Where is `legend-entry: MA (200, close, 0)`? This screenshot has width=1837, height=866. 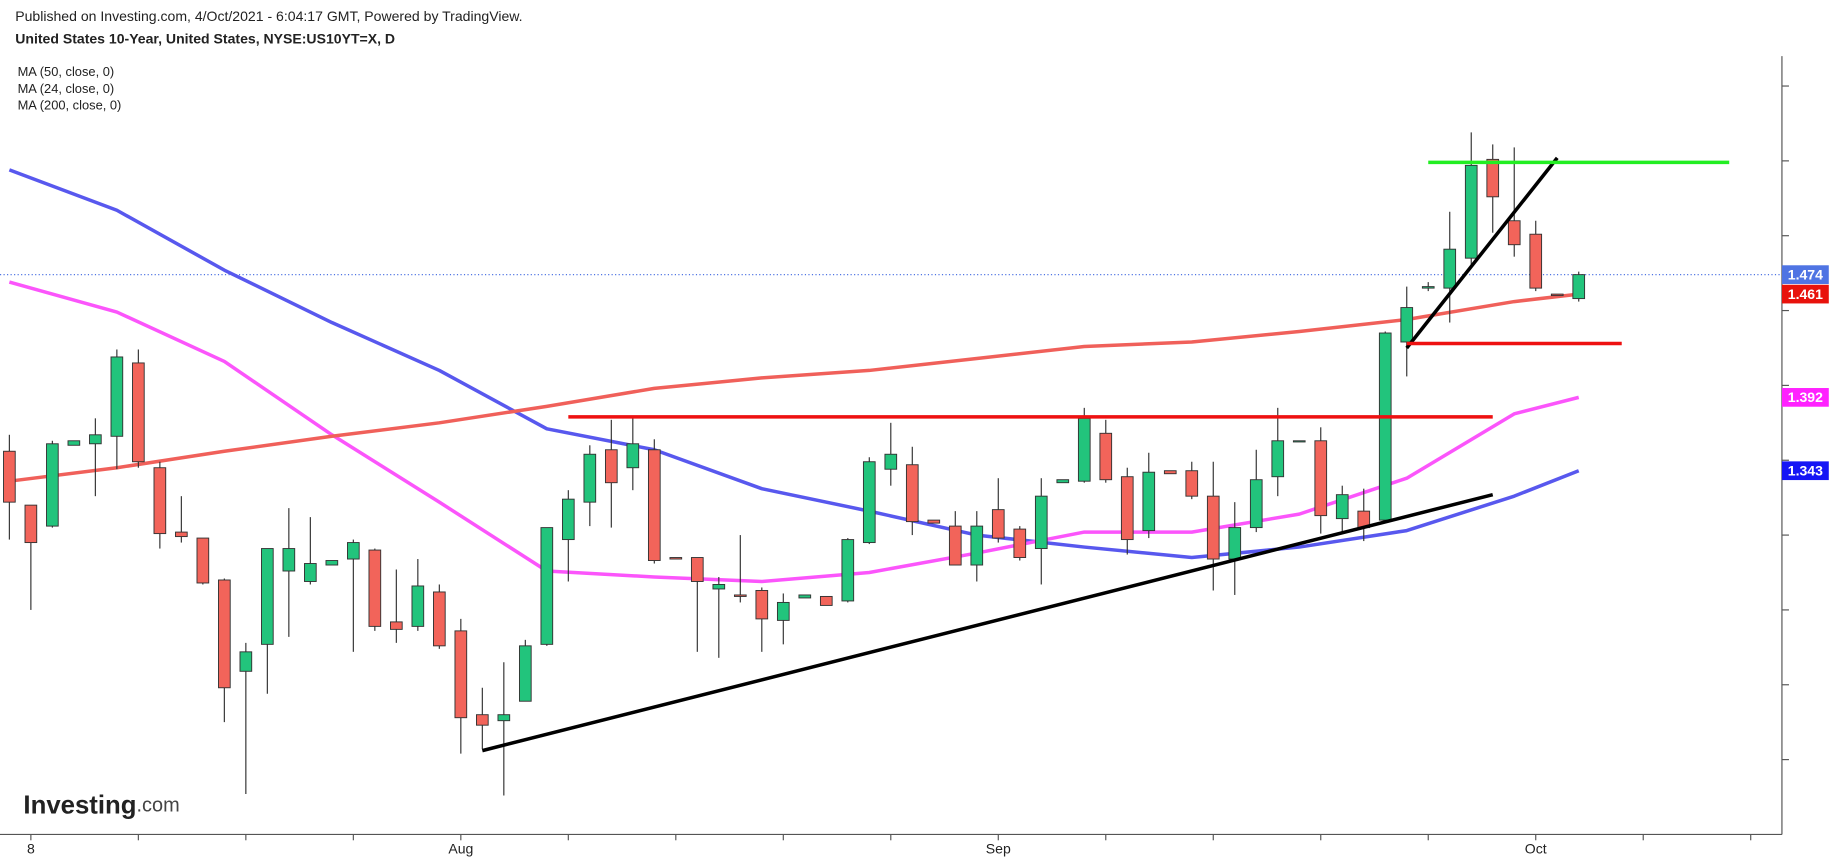
legend-entry: MA (200, close, 0) is located at coordinates (70, 105).